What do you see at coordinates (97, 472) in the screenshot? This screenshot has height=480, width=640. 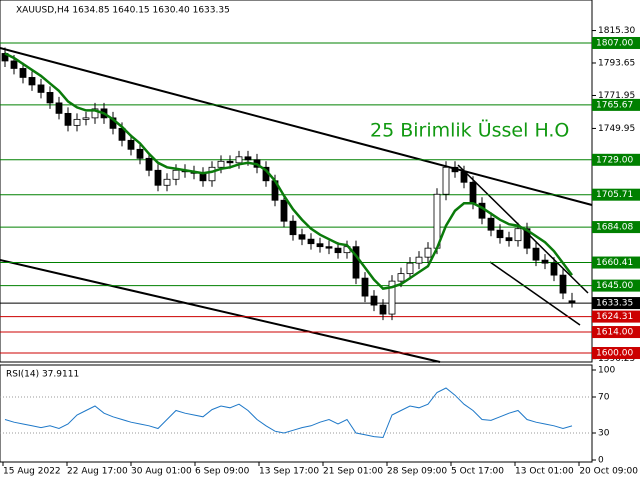 I see `x-tick-label: 22 Aug 17:00` at bounding box center [97, 472].